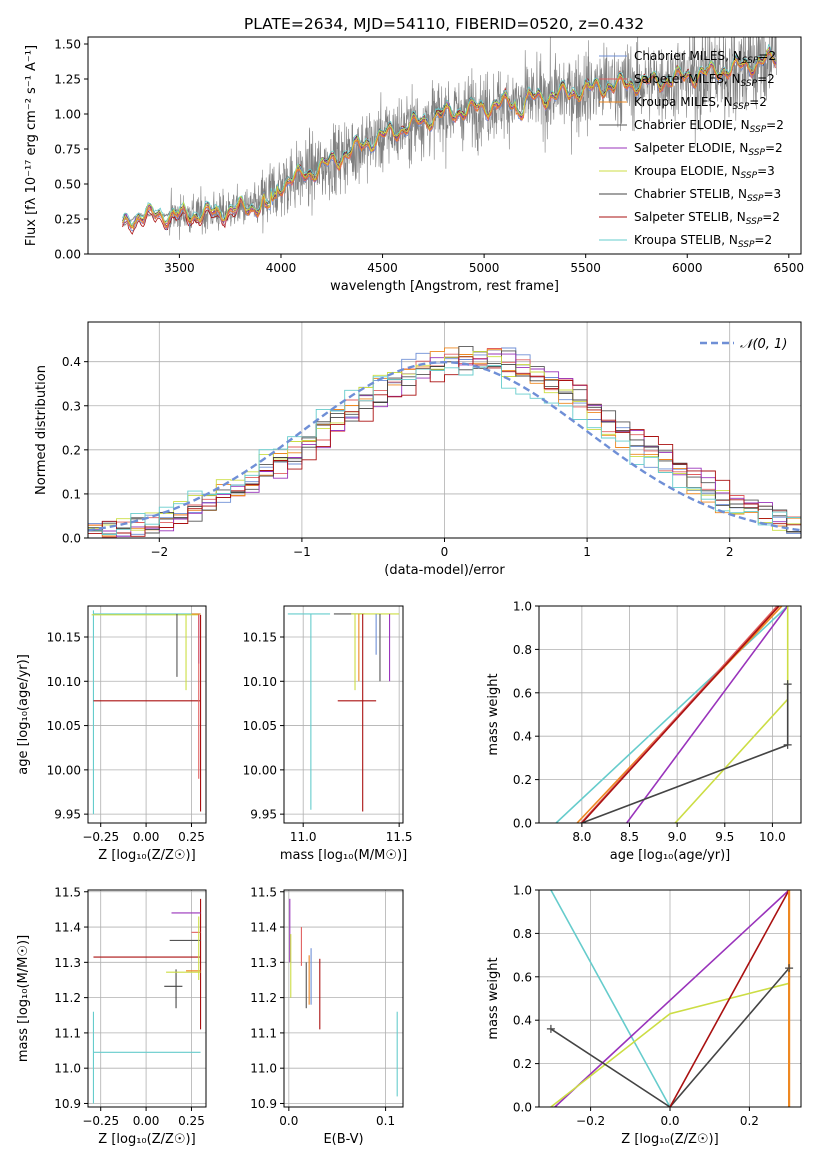 This screenshot has height=1174, width=819. I want to click on legend-label: Salpeter STELIB, NSSP=2, so click(707, 218).